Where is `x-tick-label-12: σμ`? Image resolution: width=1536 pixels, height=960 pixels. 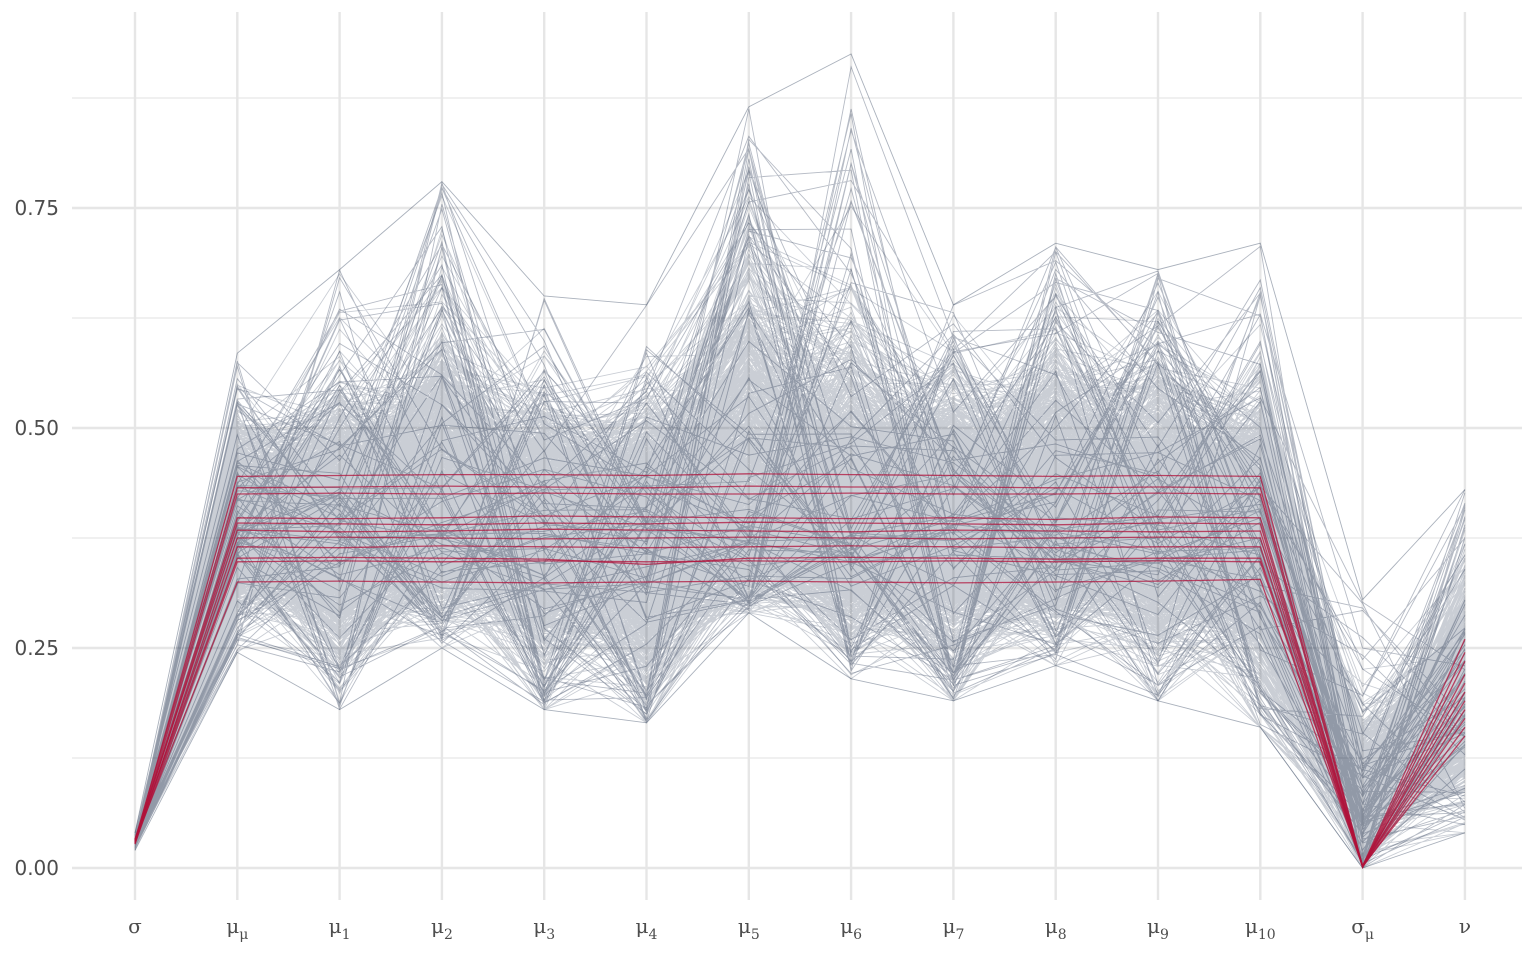 x-tick-label-12: σμ is located at coordinates (1362, 928).